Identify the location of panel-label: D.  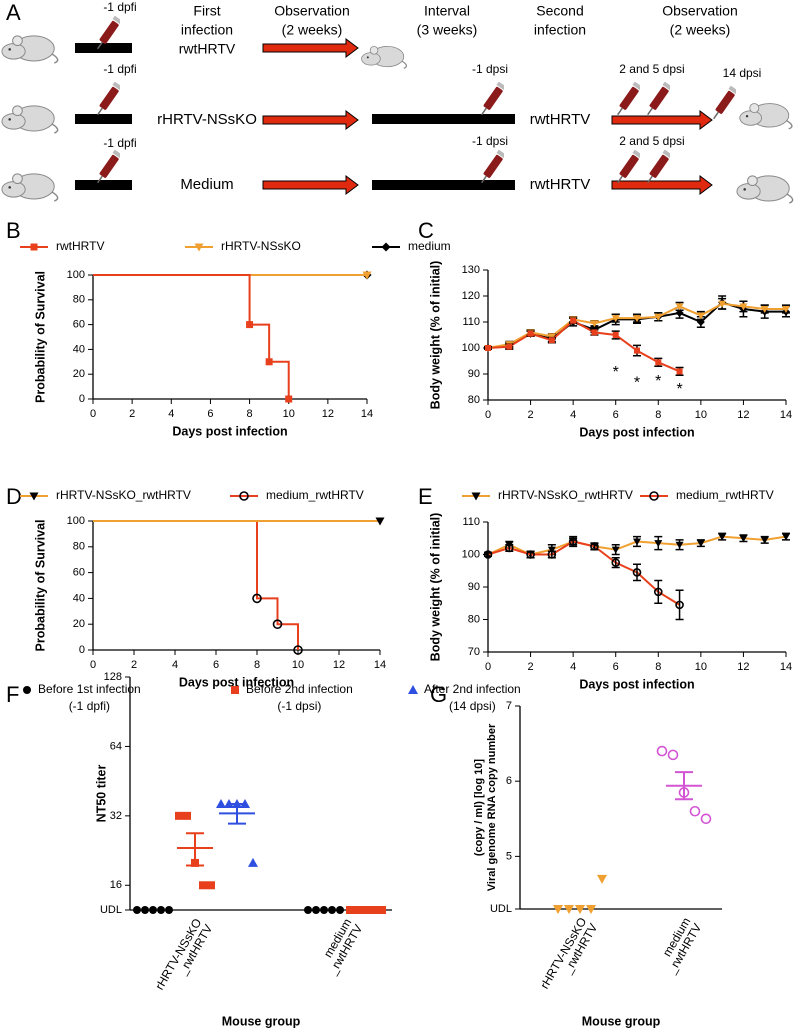
(14, 496).